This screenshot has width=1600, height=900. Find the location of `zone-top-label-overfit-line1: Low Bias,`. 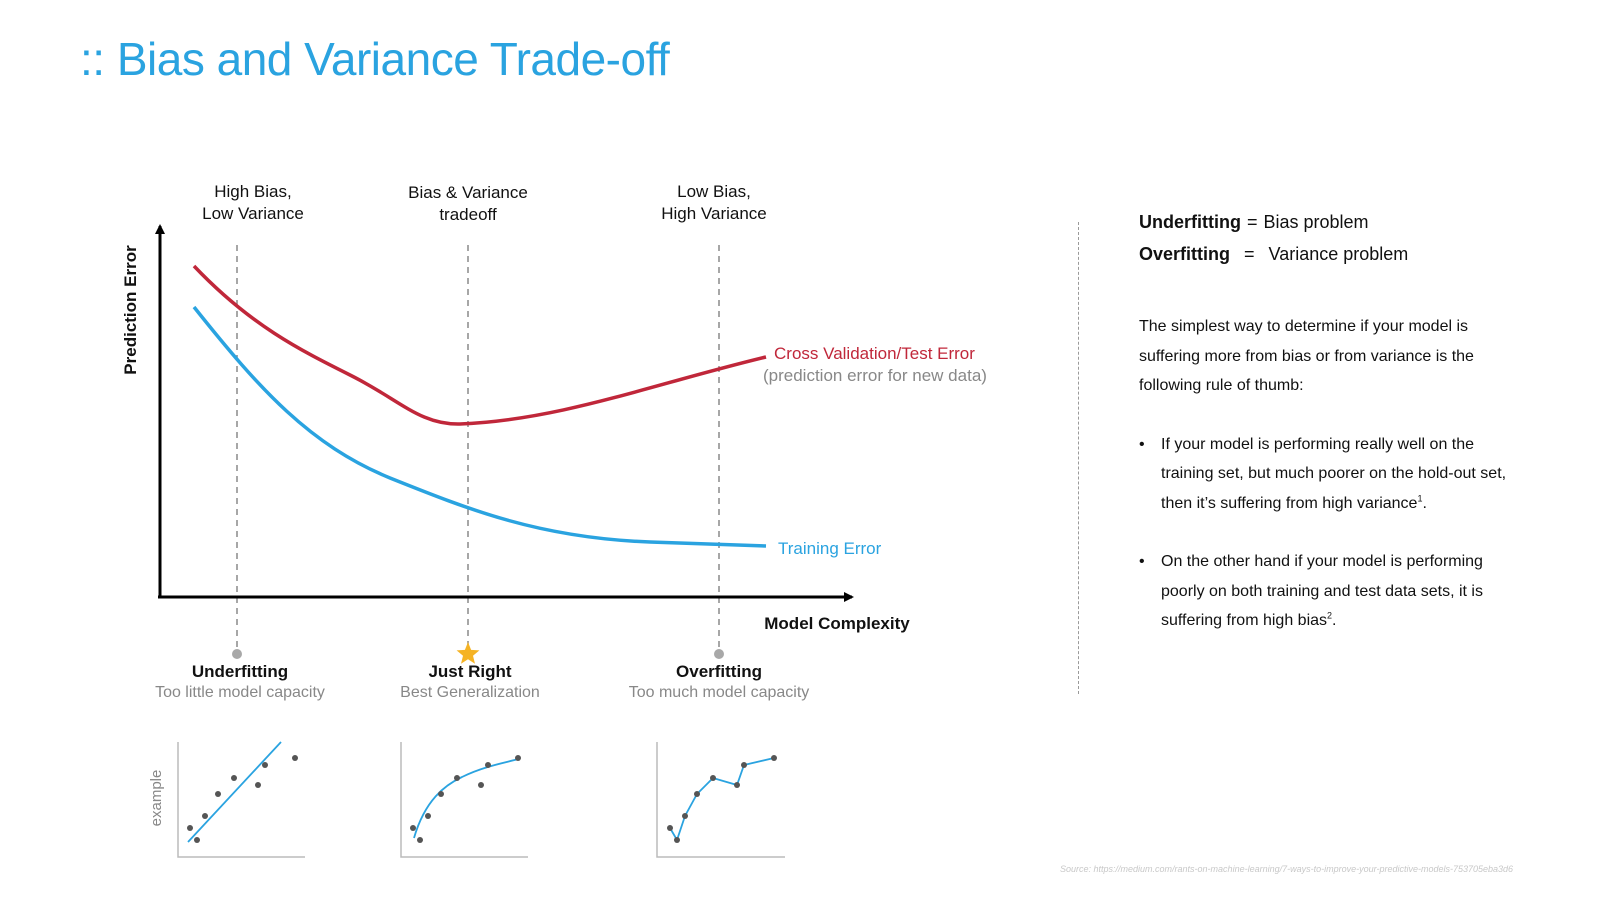

zone-top-label-overfit-line1: Low Bias, is located at coordinates (714, 191).